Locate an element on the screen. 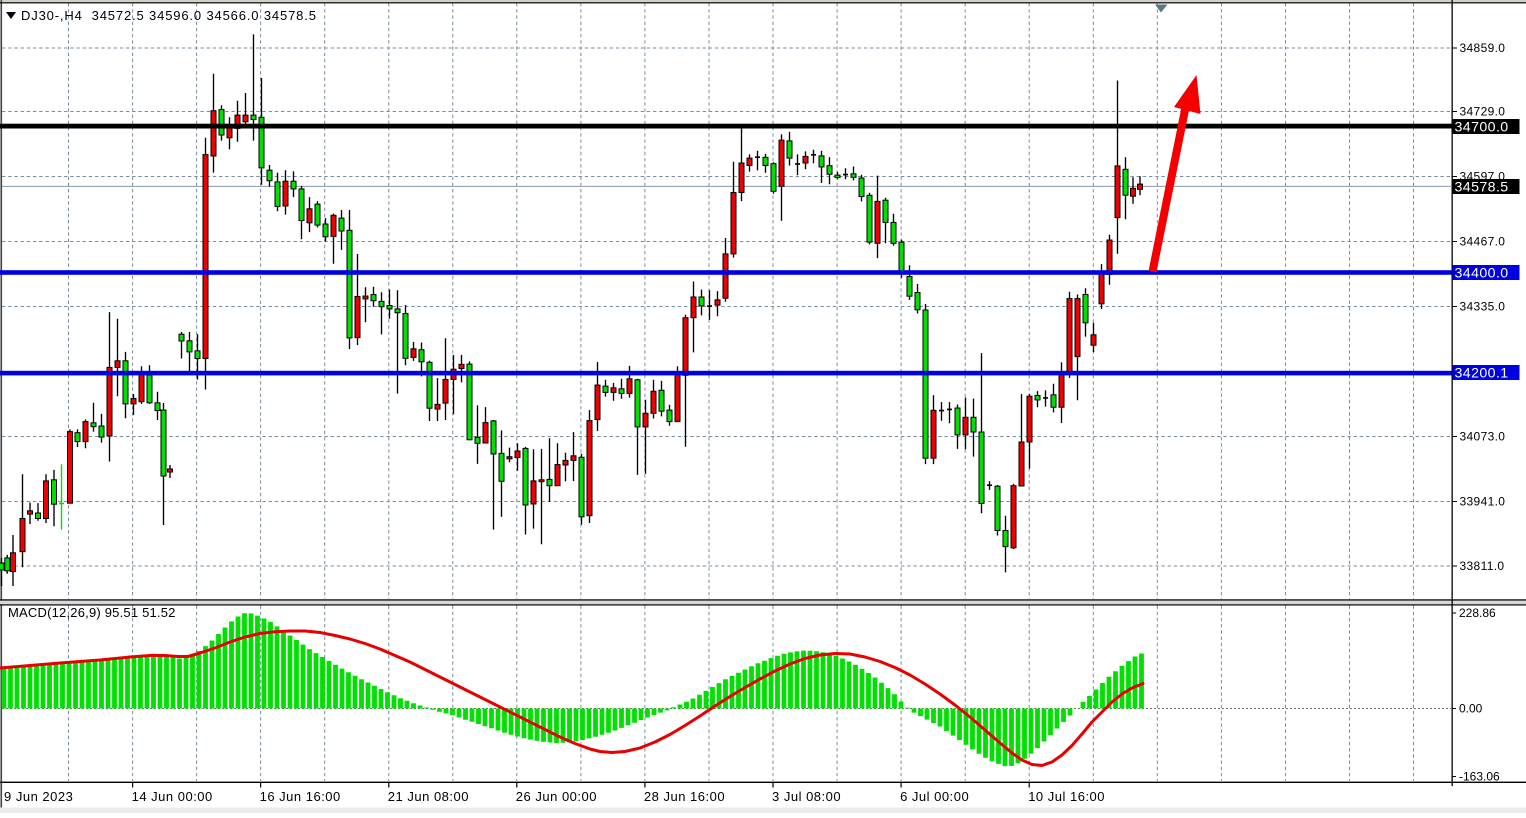 Image resolution: width=1526 pixels, height=818 pixels. svg-text: 14 Jun 00:00 is located at coordinates (172, 796).